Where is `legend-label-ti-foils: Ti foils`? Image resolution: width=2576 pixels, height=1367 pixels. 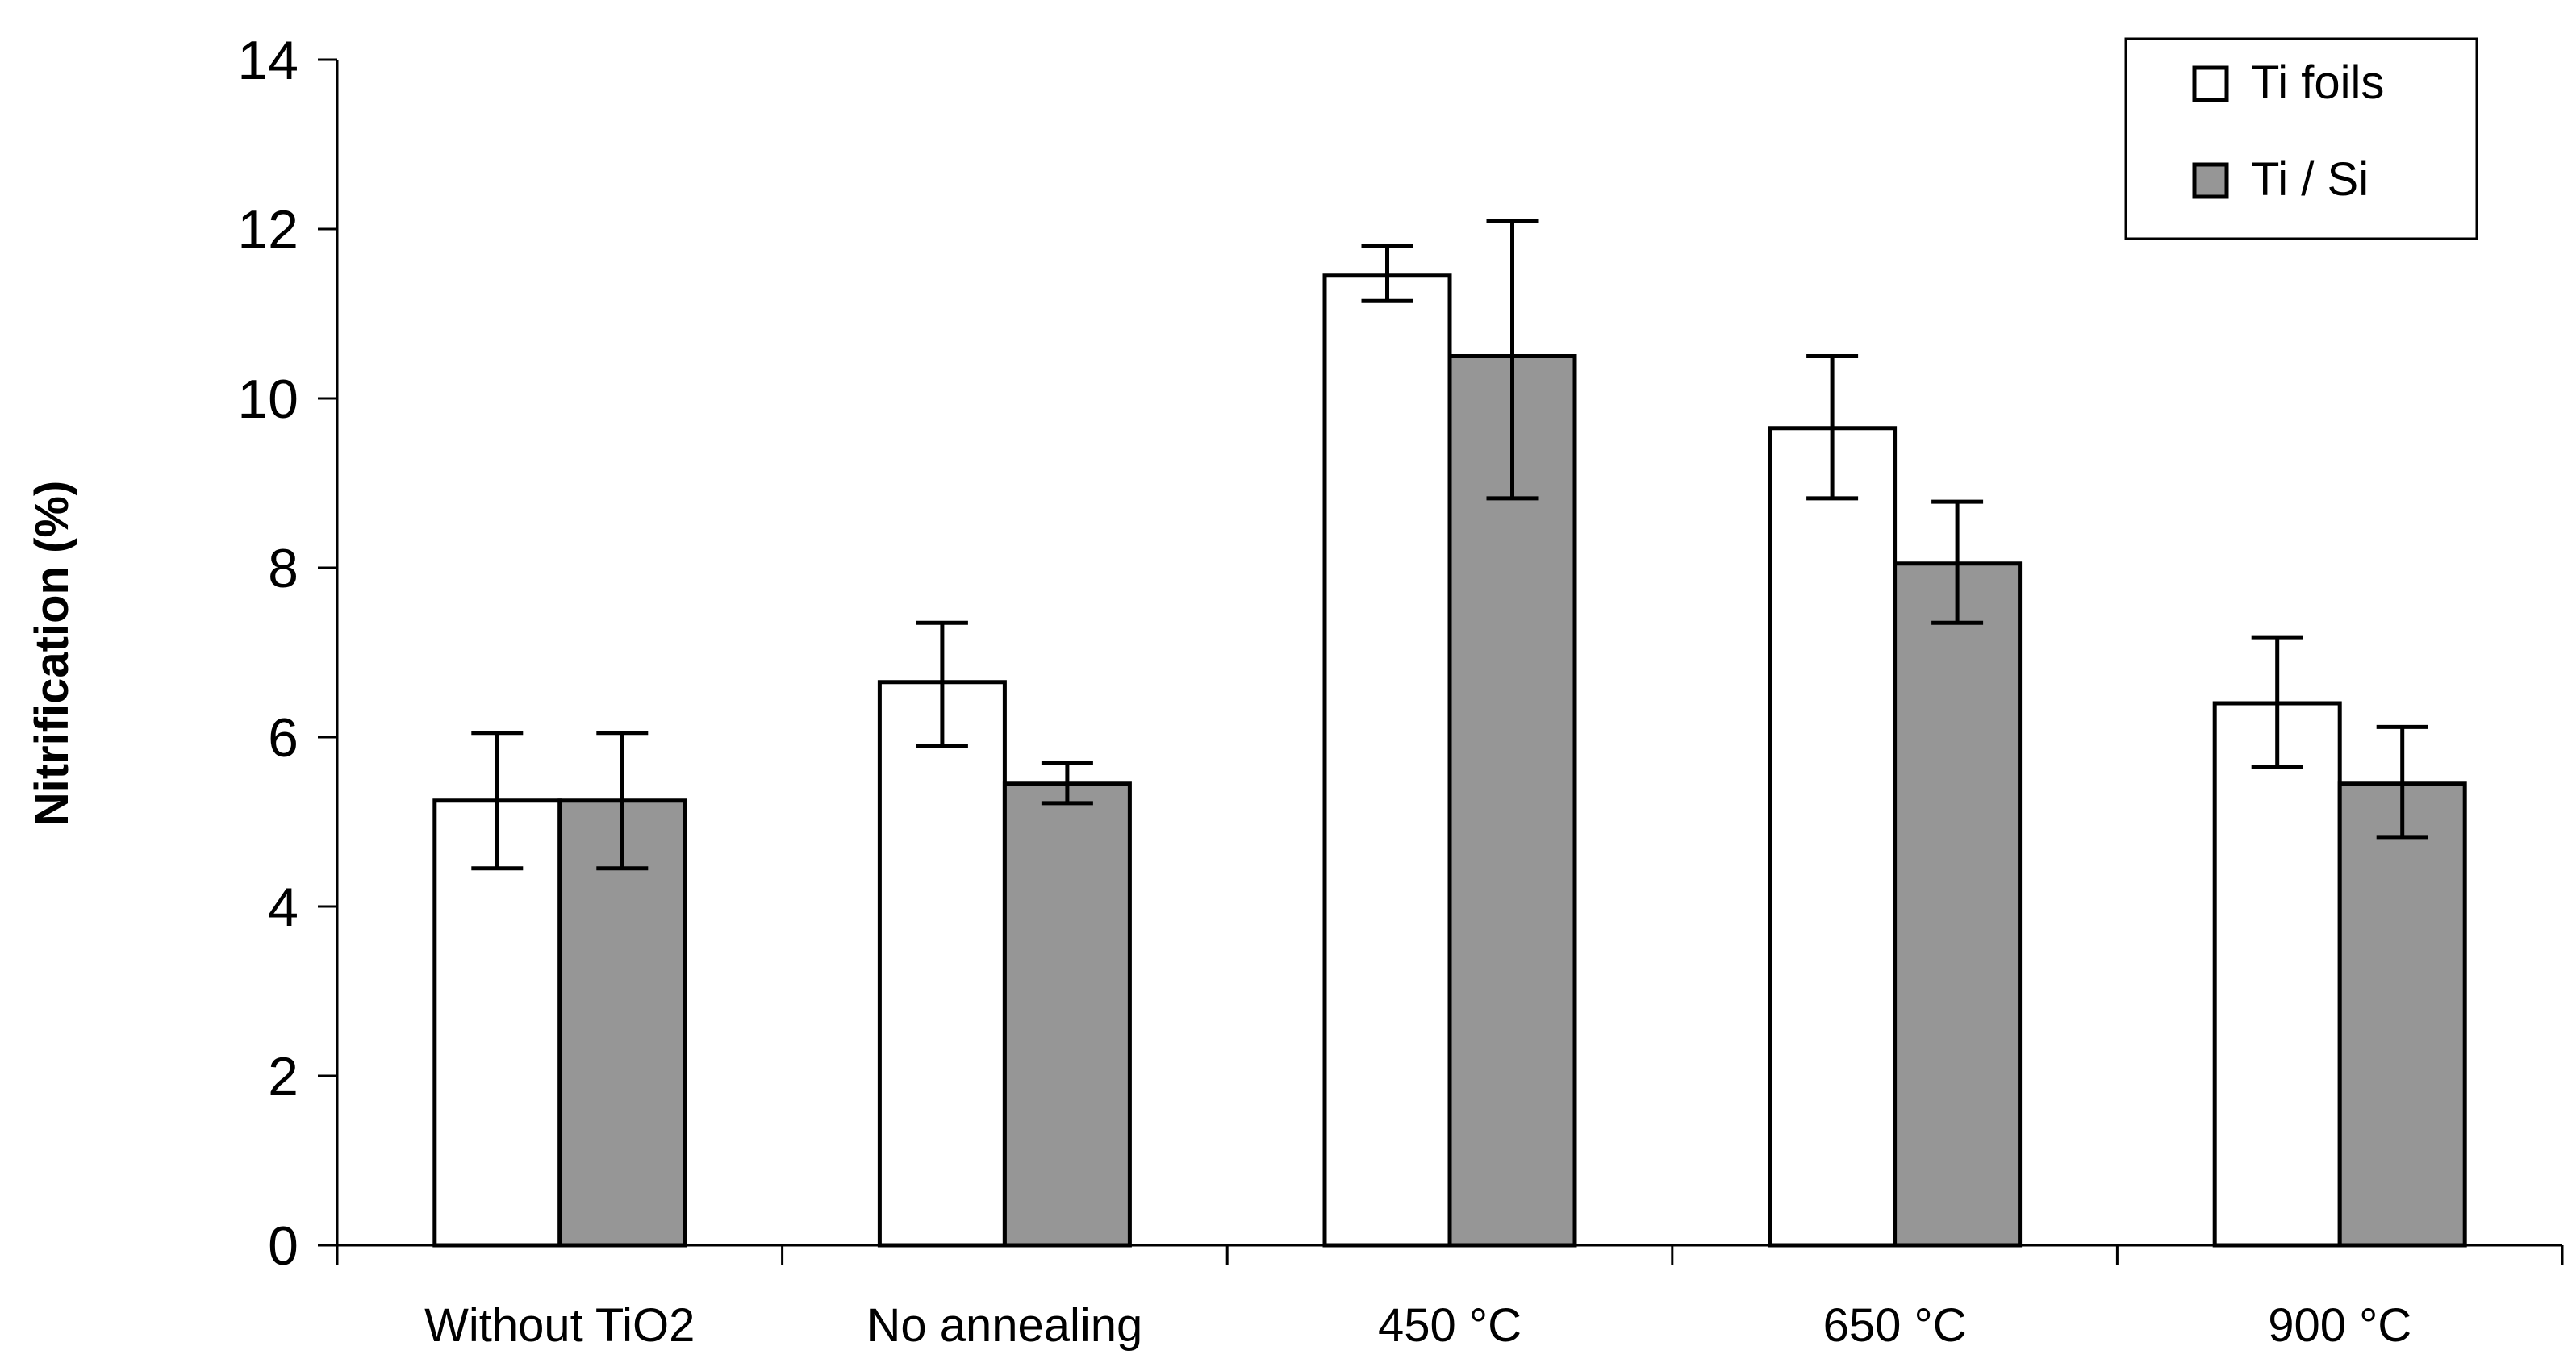
legend-label-ti-foils: Ti foils is located at coordinates (2317, 82).